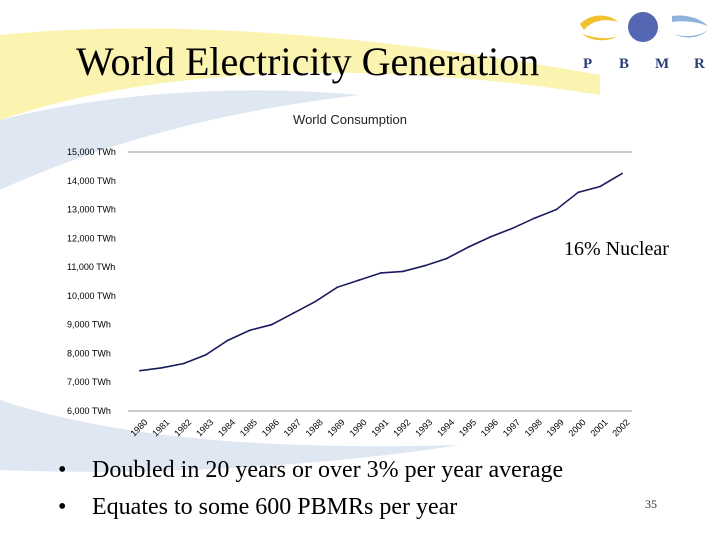  I want to click on pbmr-logo: P B M R, so click(645, 41).